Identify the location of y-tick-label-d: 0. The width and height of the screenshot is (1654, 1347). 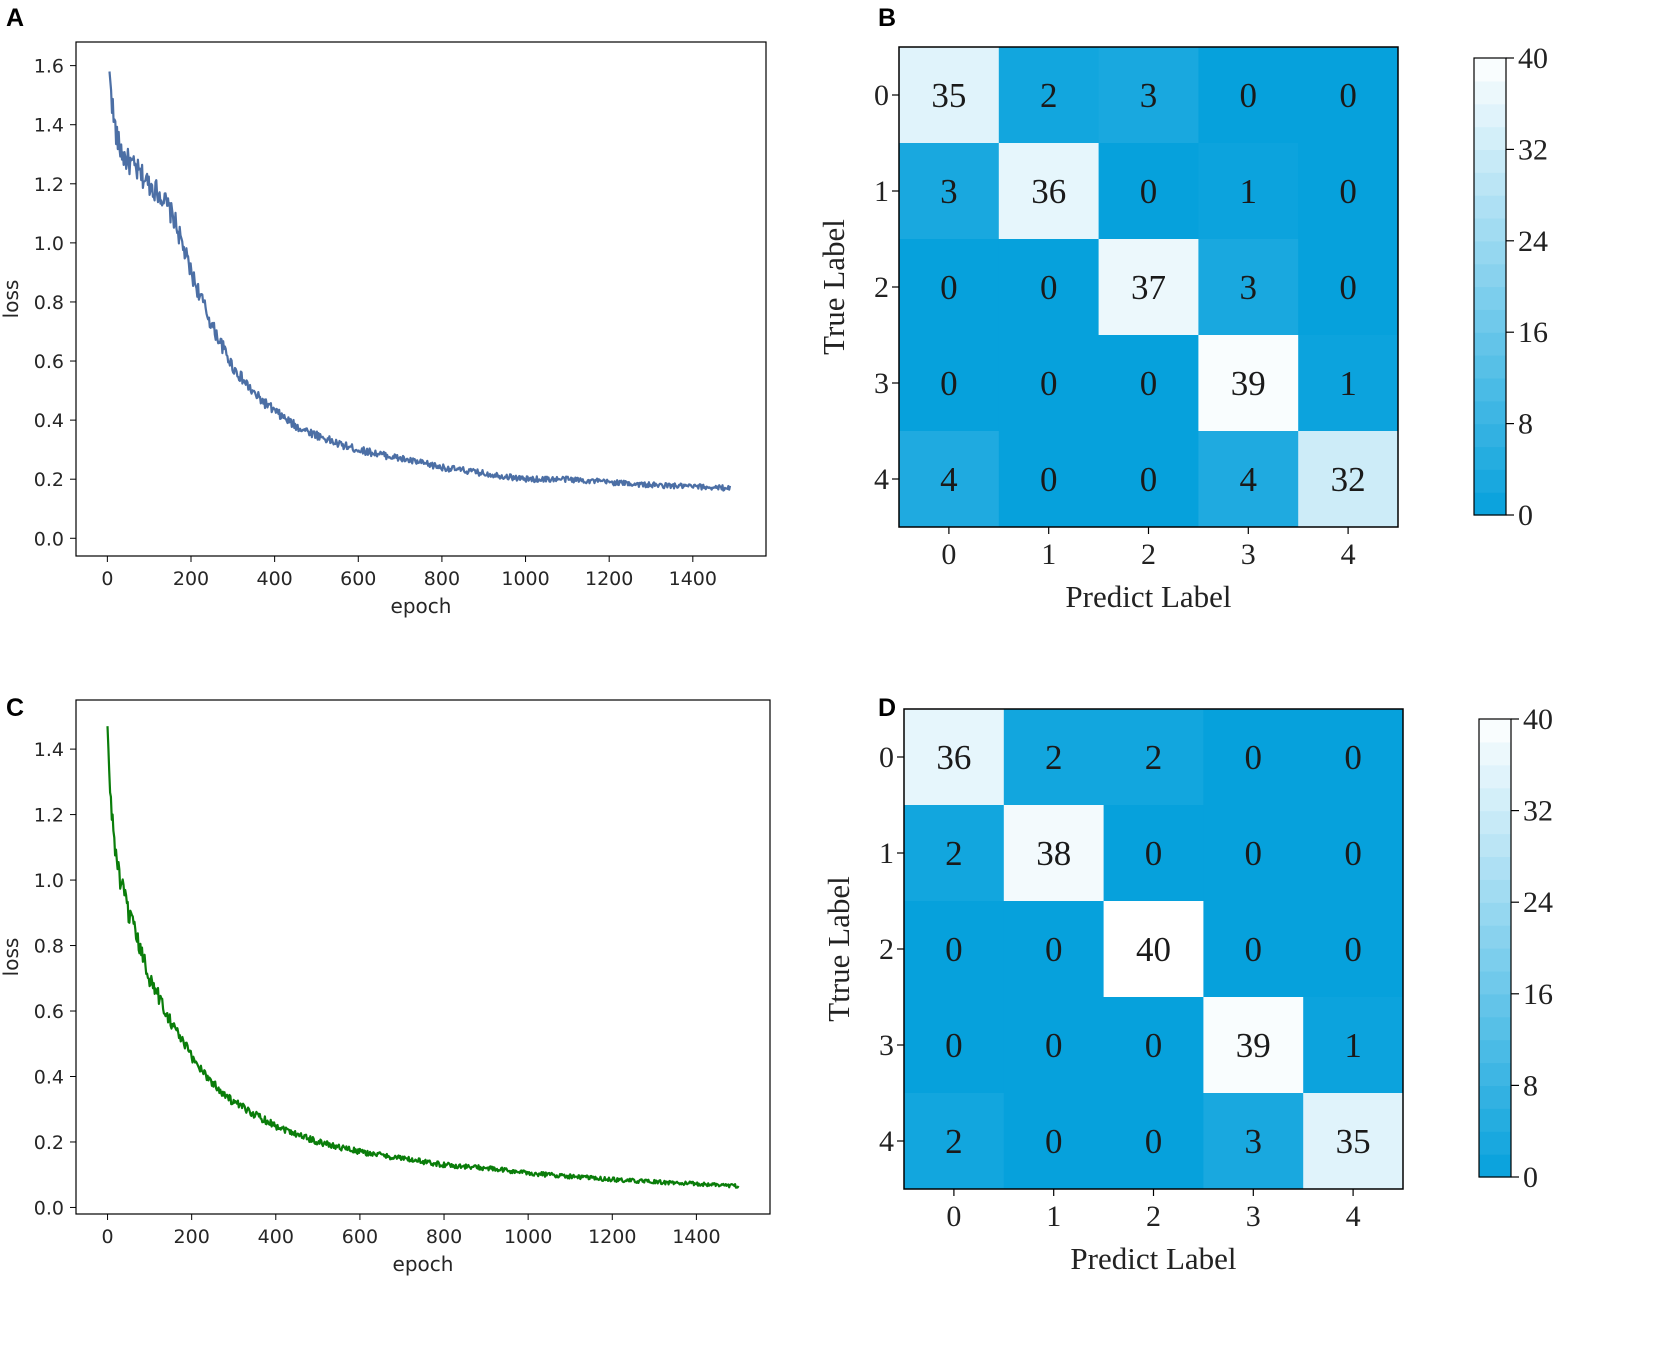
(886, 757).